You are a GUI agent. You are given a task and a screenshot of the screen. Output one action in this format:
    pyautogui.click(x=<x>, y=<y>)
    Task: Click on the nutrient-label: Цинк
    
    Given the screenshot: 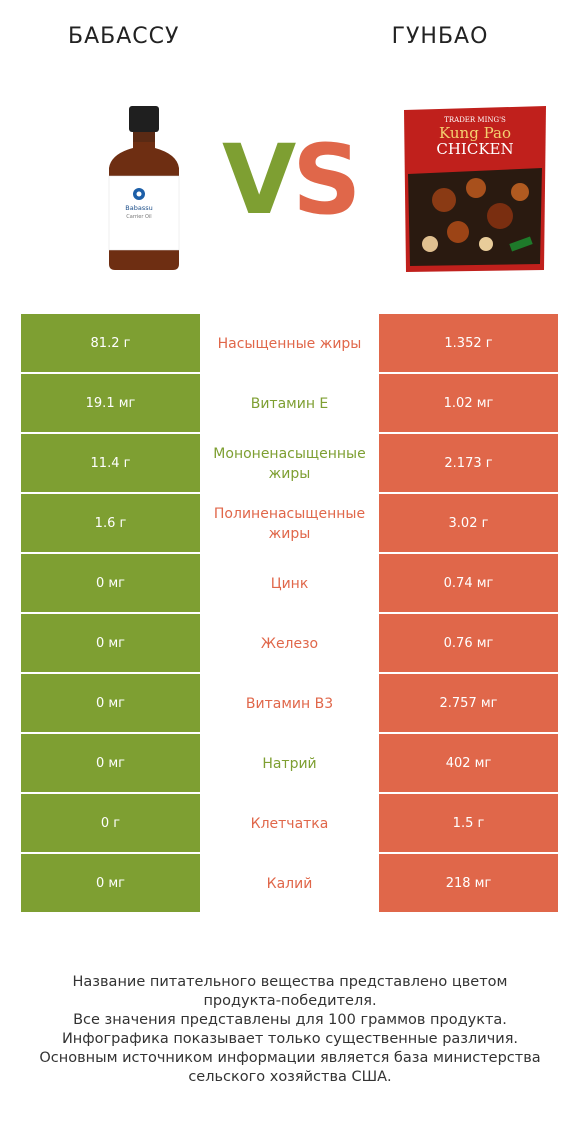 What is the action you would take?
    pyautogui.click(x=289, y=584)
    